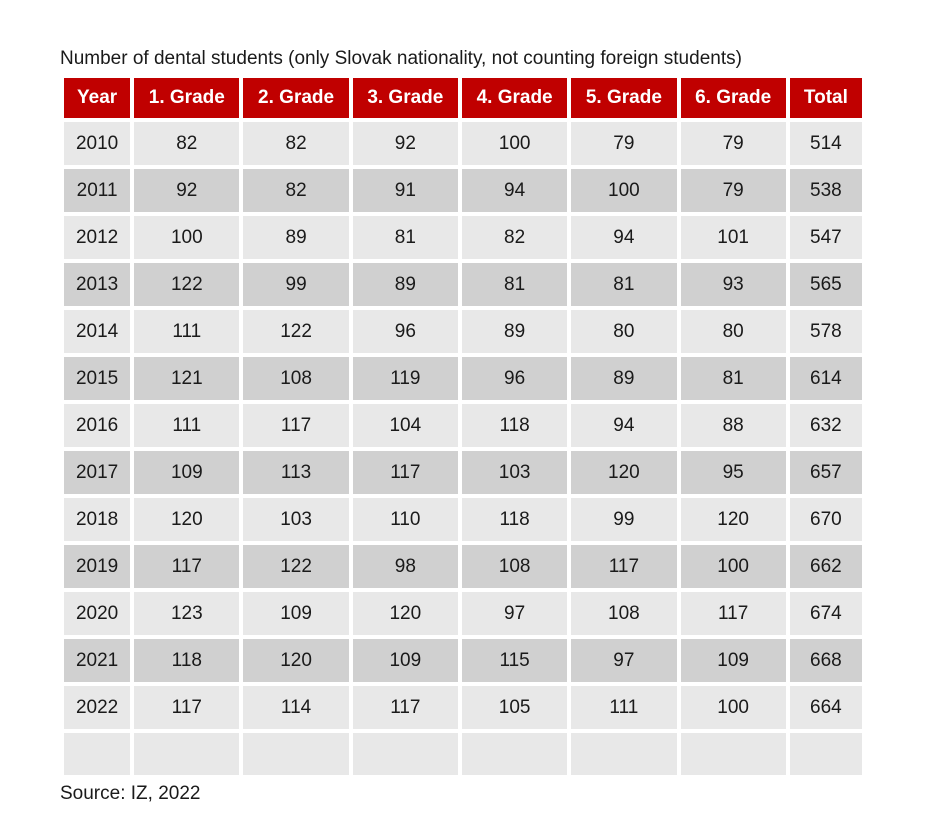 This screenshot has width=935, height=829. I want to click on header-cell-grade-2: 2. Grade, so click(296, 98).